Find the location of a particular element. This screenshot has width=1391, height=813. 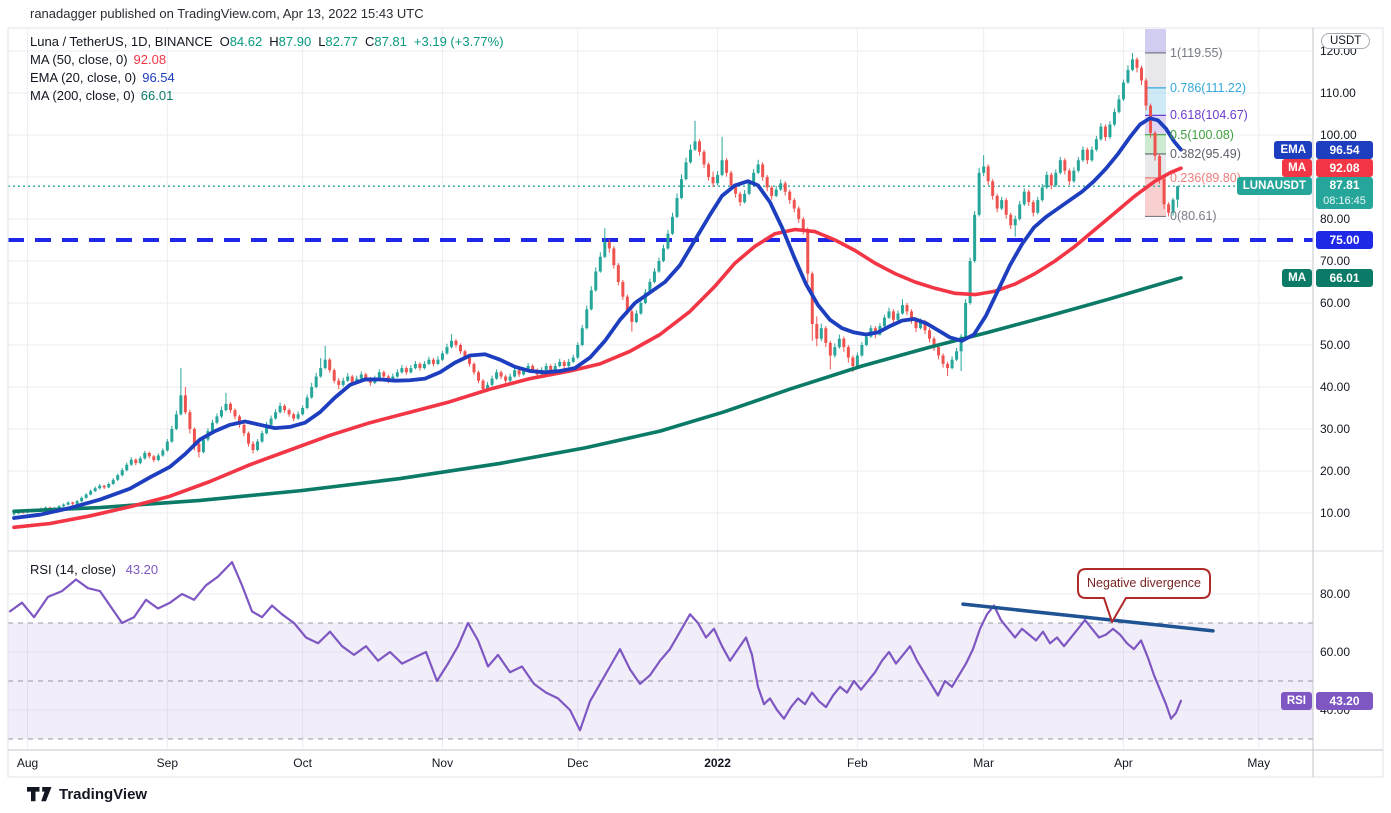

axis-badge-value: 92.08 is located at coordinates (1344, 168).